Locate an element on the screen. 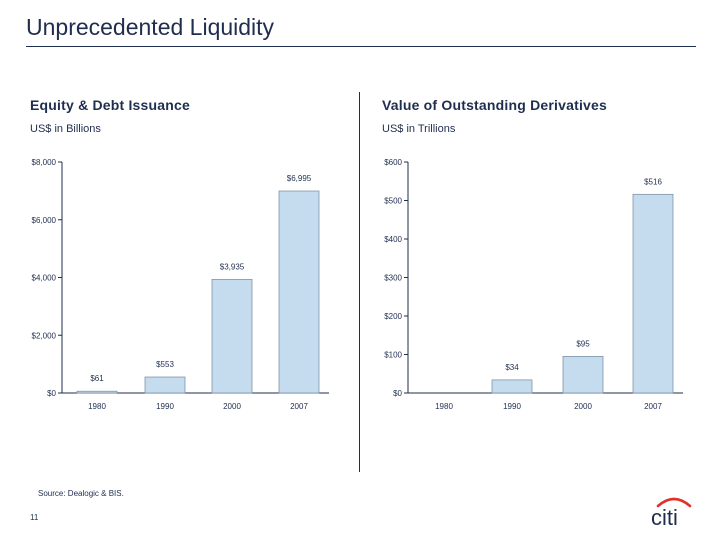 The width and height of the screenshot is (720, 540). issuance-y-tick-label: $8,000 is located at coordinates (44, 162).